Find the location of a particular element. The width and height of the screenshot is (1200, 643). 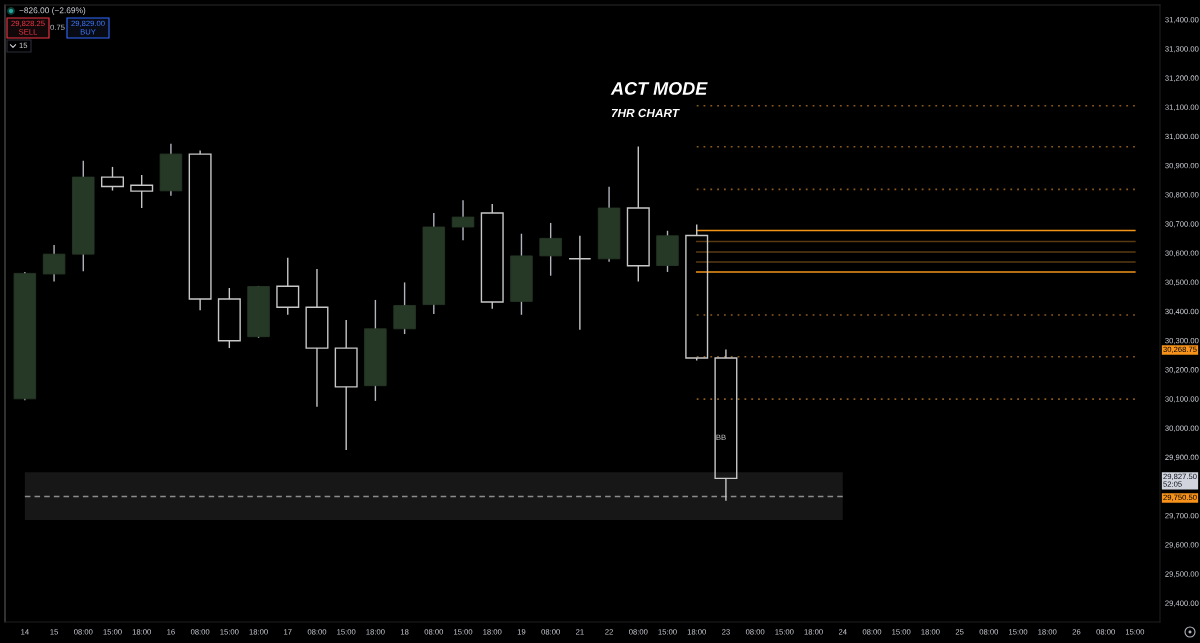

text: ACT MODE is located at coordinates (659, 88).